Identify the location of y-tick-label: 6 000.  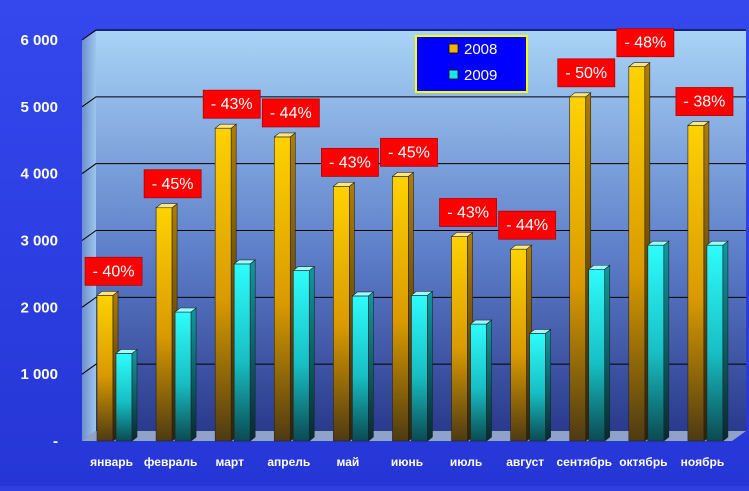
(39, 40).